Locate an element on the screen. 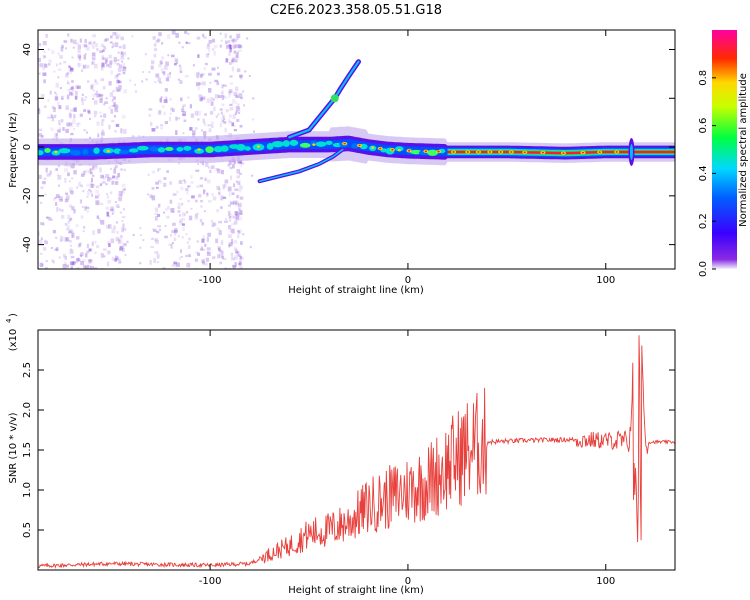  spectrogram-ylabel: Frequency (Hz) is located at coordinates (13, 150).